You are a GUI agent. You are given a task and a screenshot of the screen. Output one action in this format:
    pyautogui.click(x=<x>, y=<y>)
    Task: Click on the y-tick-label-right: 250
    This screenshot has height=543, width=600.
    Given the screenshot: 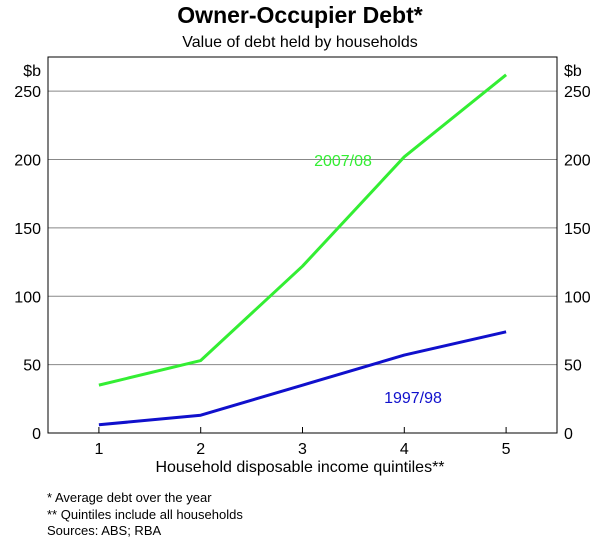 What is the action you would take?
    pyautogui.click(x=577, y=92)
    